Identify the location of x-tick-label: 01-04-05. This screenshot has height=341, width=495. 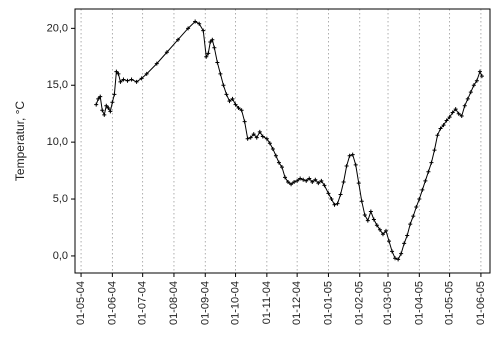
(419, 303).